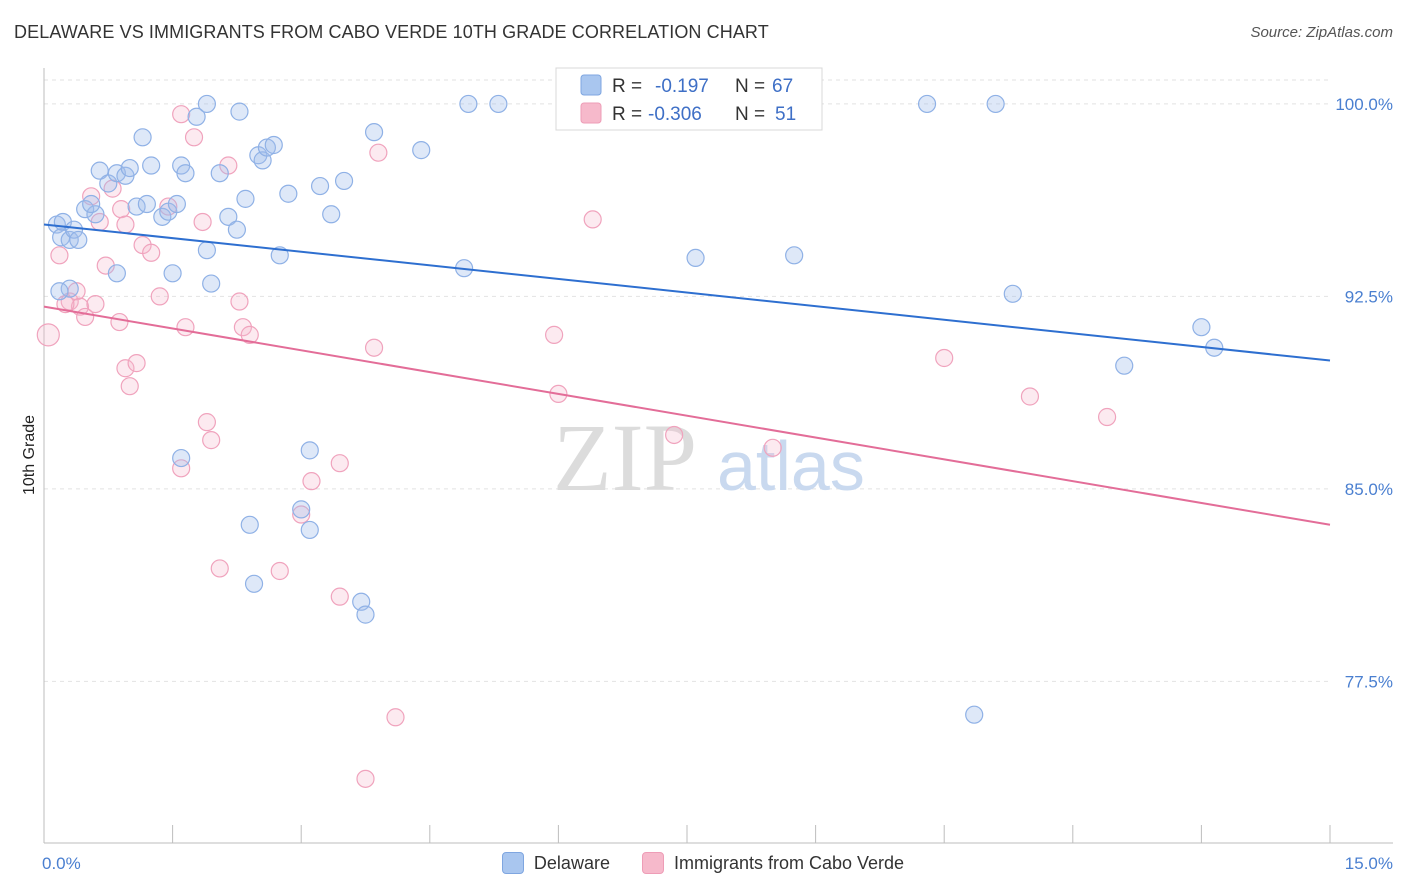 Image resolution: width=1406 pixels, height=892 pixels. Describe the element at coordinates (571, 862) in the screenshot. I see `legend-label-delaware: Delaware` at that location.